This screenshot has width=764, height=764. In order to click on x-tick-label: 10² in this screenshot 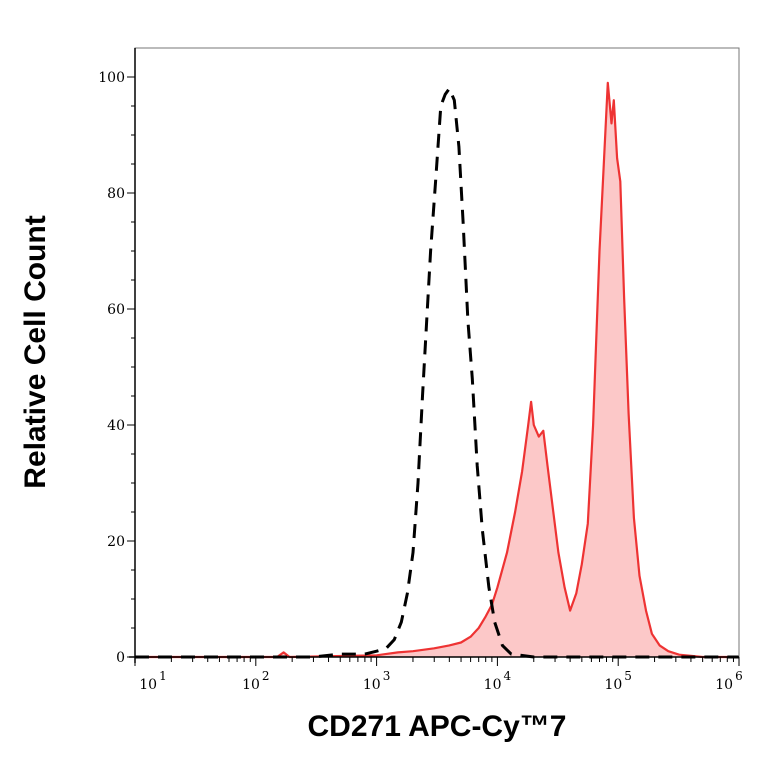, I will do `click(255, 681)`.